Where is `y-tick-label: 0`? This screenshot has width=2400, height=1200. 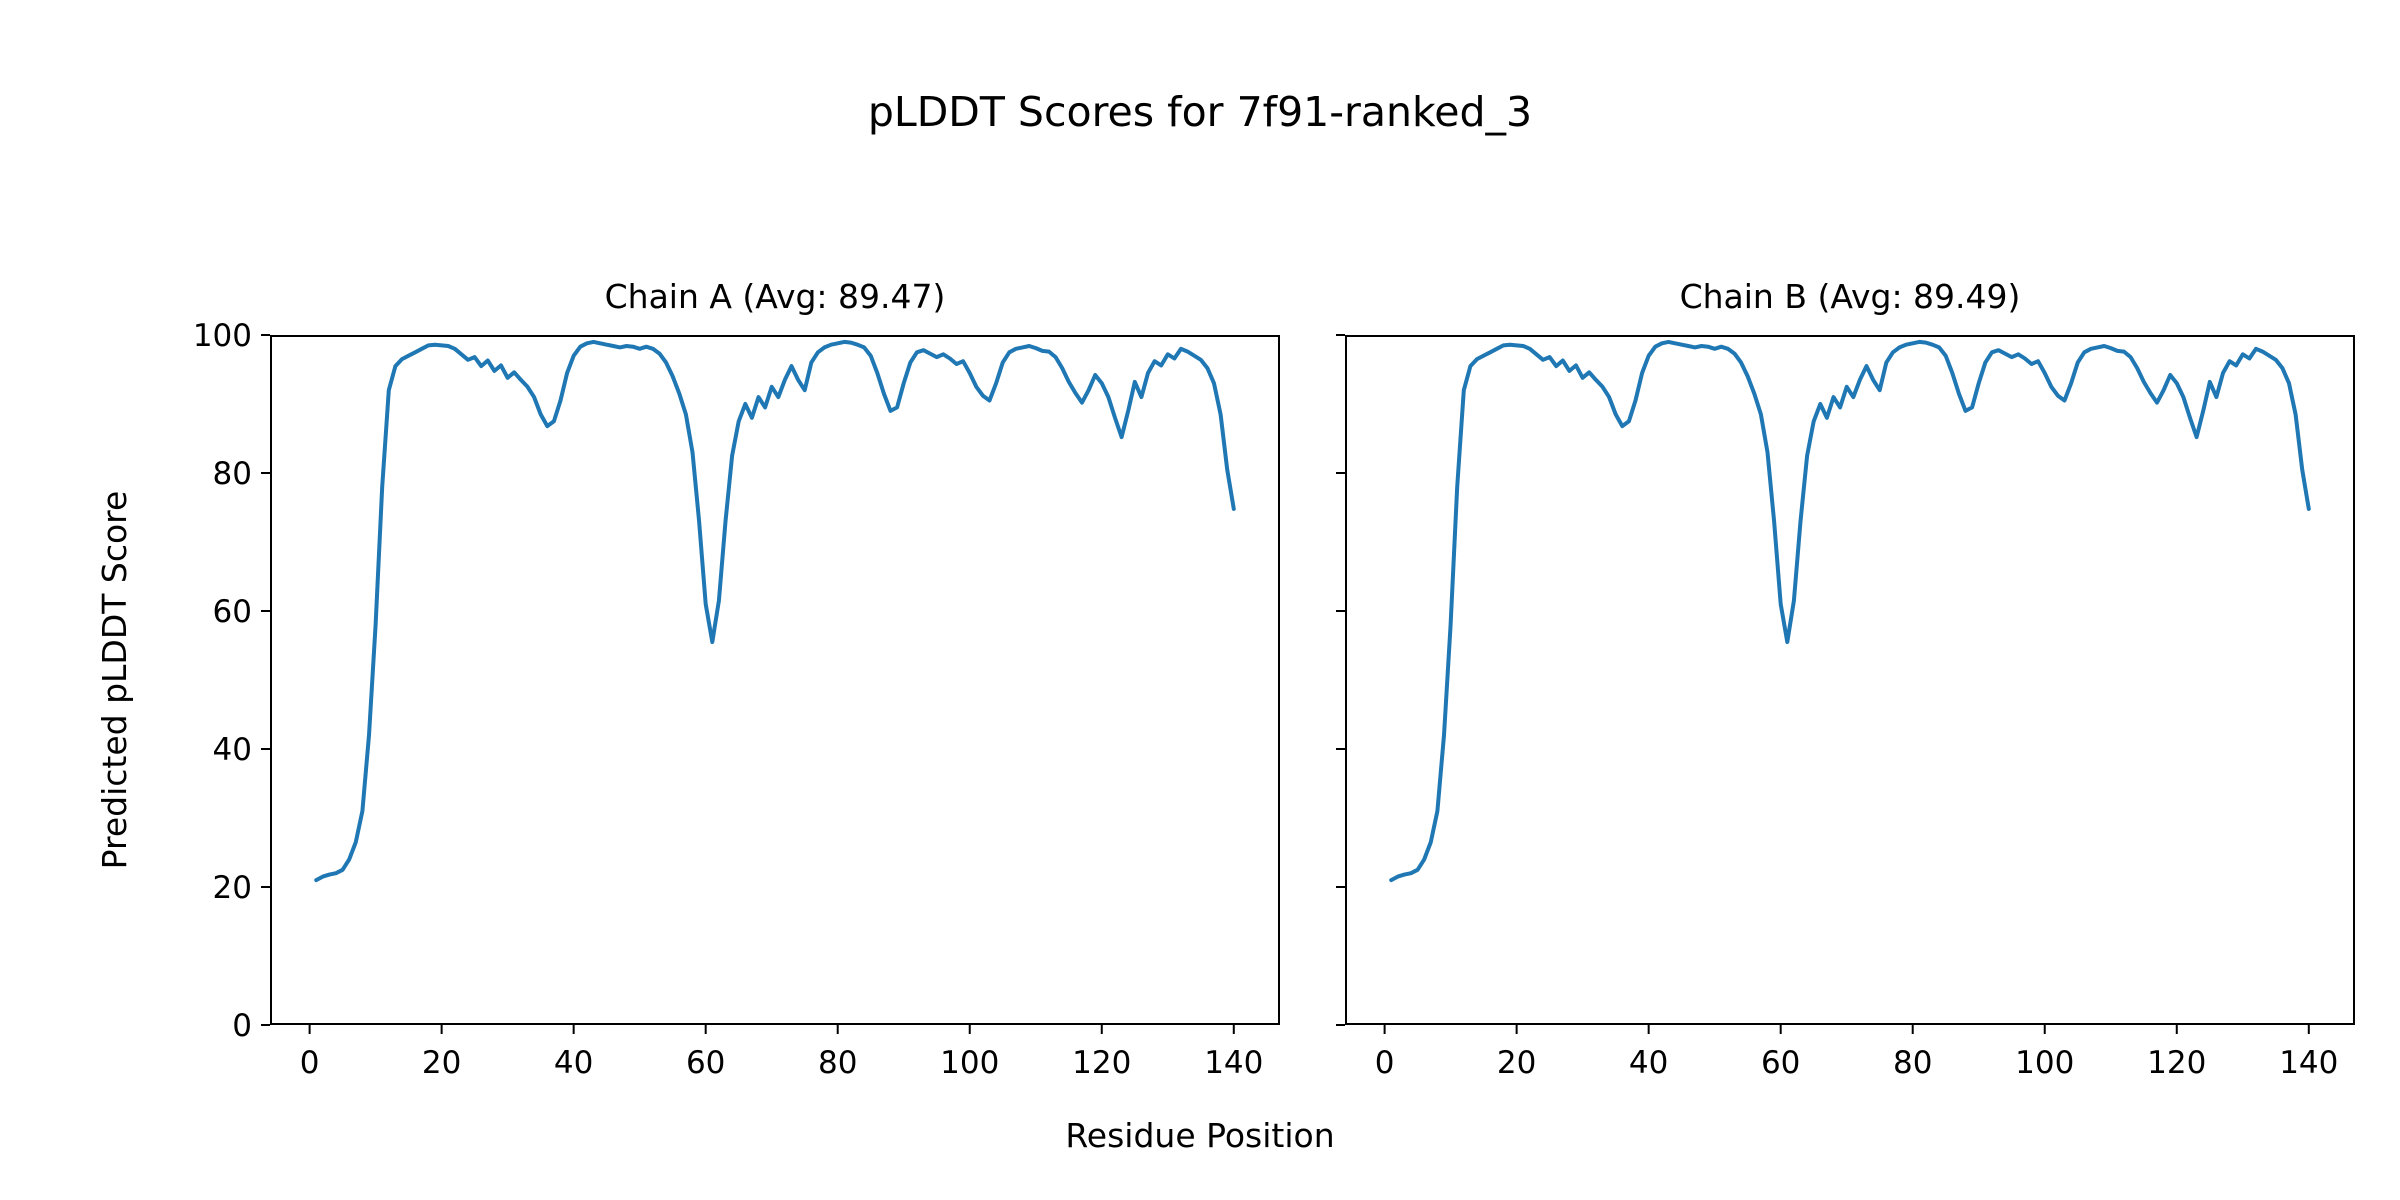
y-tick-label: 0 is located at coordinates (242, 1026).